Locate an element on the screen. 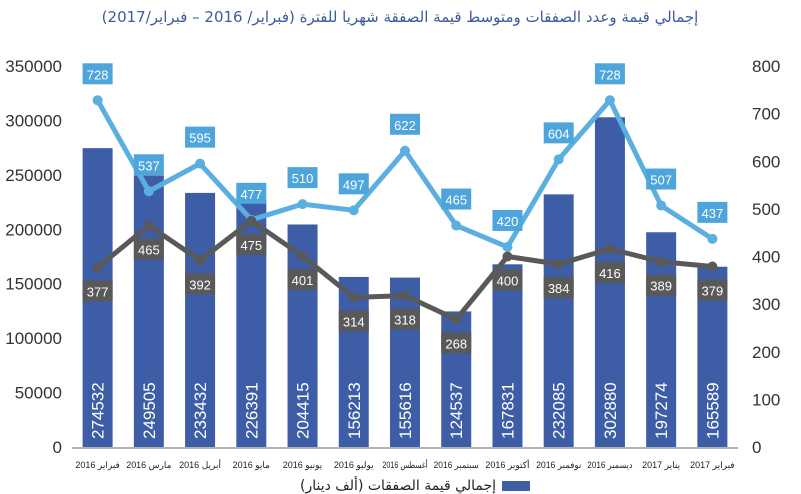 This screenshot has height=494, width=801. gray-data-label: 416 is located at coordinates (610, 273).